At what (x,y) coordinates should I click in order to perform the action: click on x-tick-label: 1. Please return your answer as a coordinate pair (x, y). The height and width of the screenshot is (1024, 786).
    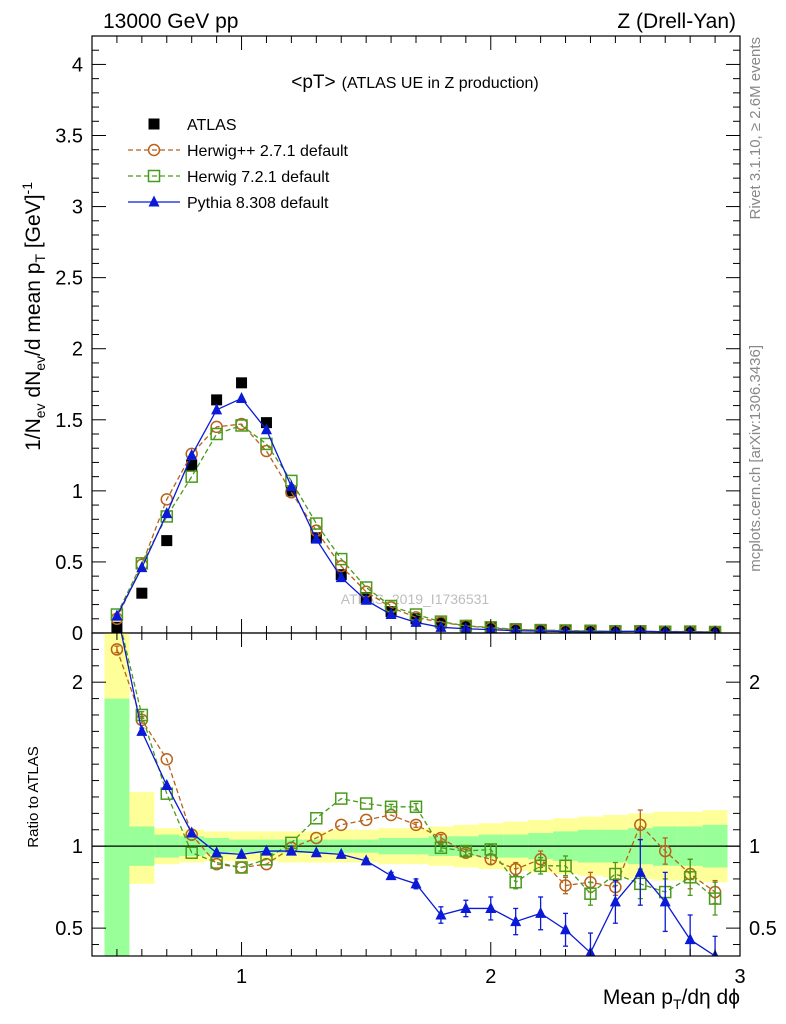
    Looking at the image, I should click on (241, 977).